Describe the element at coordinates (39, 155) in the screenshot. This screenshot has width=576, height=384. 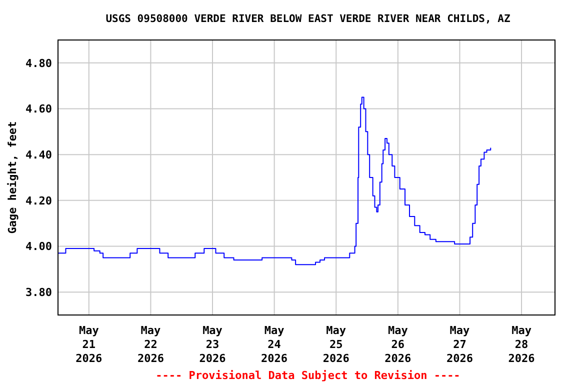
I see `y-tick-label: 4.40` at that location.